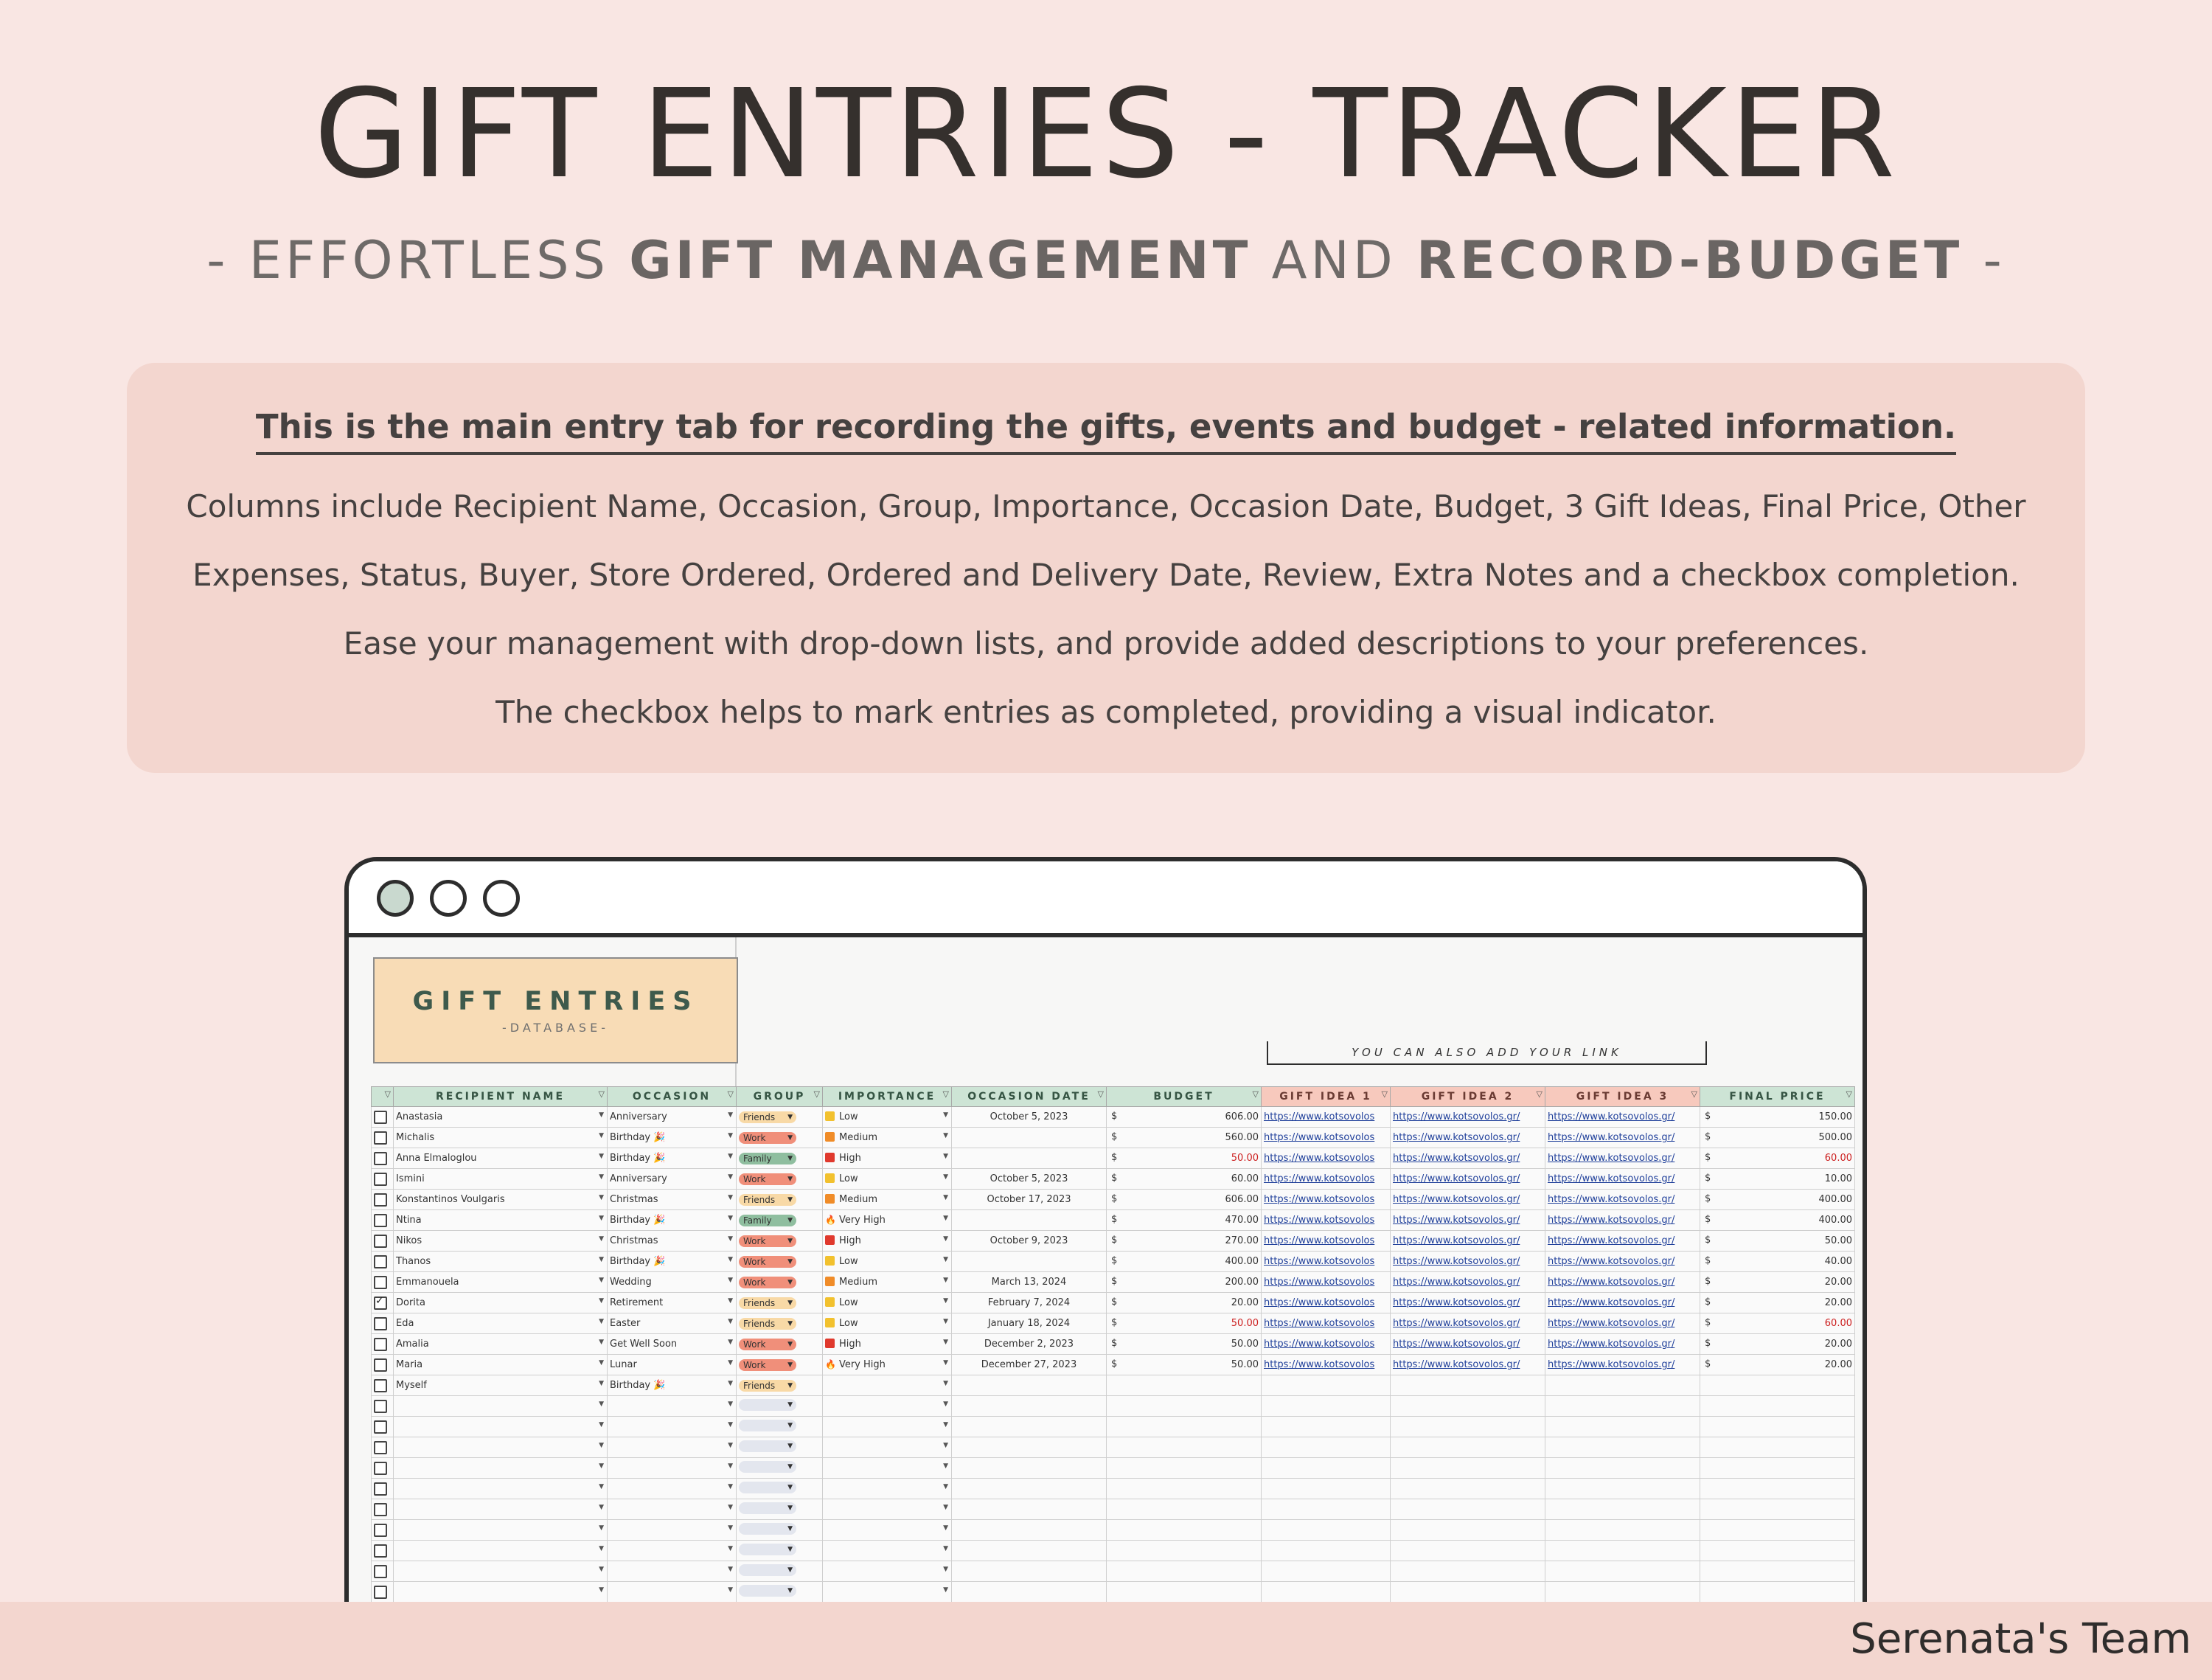 The width and height of the screenshot is (2212, 1680). Describe the element at coordinates (672, 1385) in the screenshot. I see `occasion-cell: Birthday 🎉 ▼` at that location.